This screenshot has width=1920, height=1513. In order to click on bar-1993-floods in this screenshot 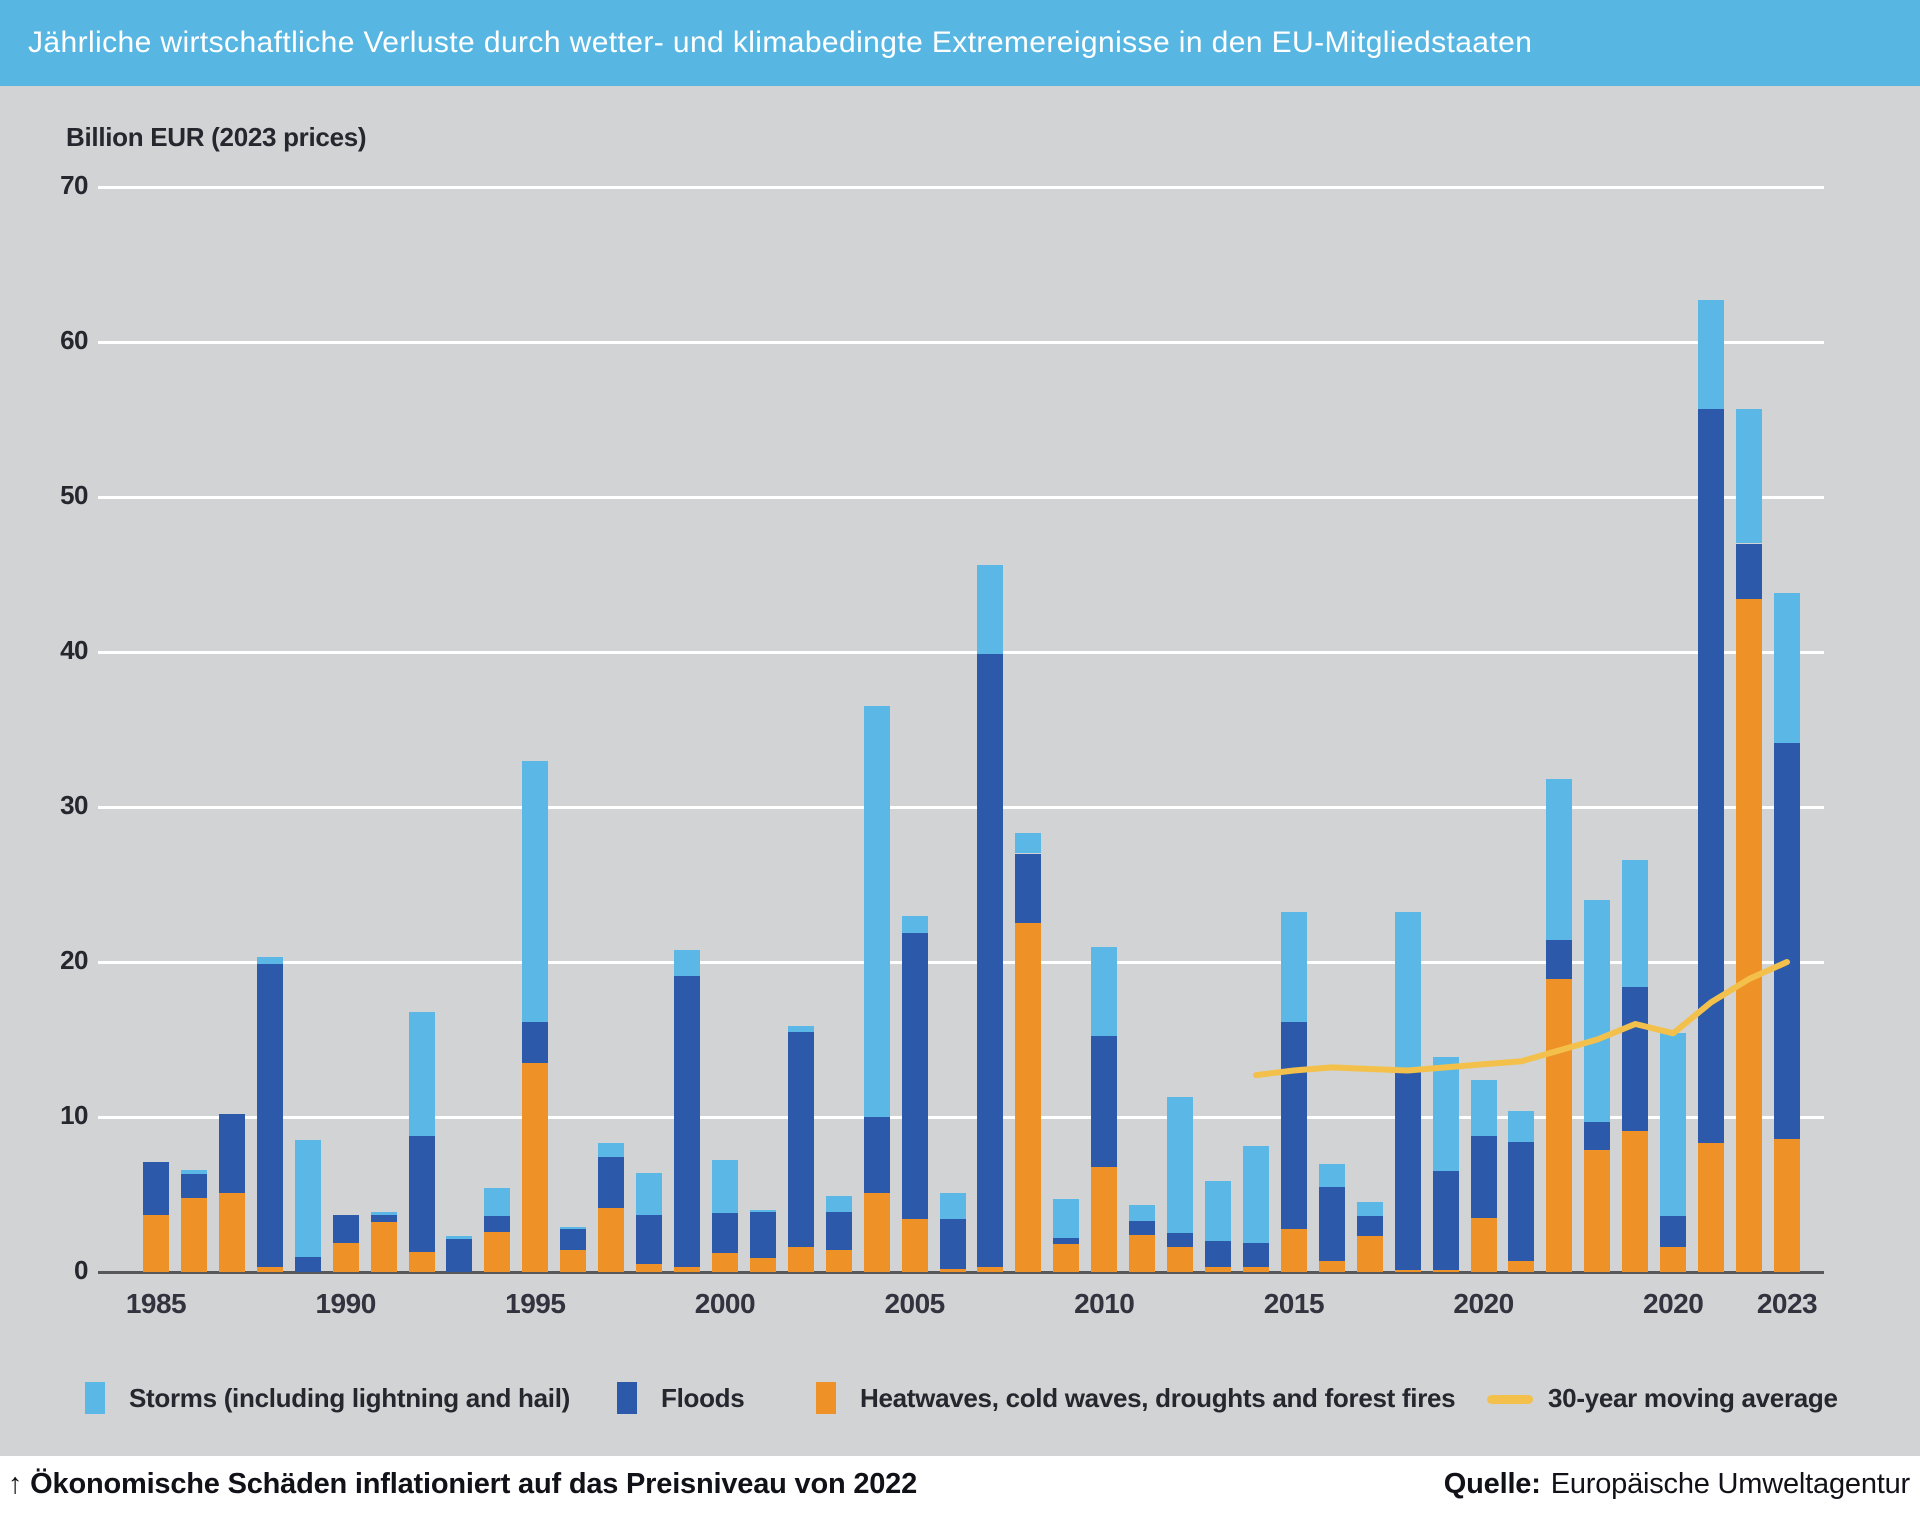, I will do `click(649, 1239)`.